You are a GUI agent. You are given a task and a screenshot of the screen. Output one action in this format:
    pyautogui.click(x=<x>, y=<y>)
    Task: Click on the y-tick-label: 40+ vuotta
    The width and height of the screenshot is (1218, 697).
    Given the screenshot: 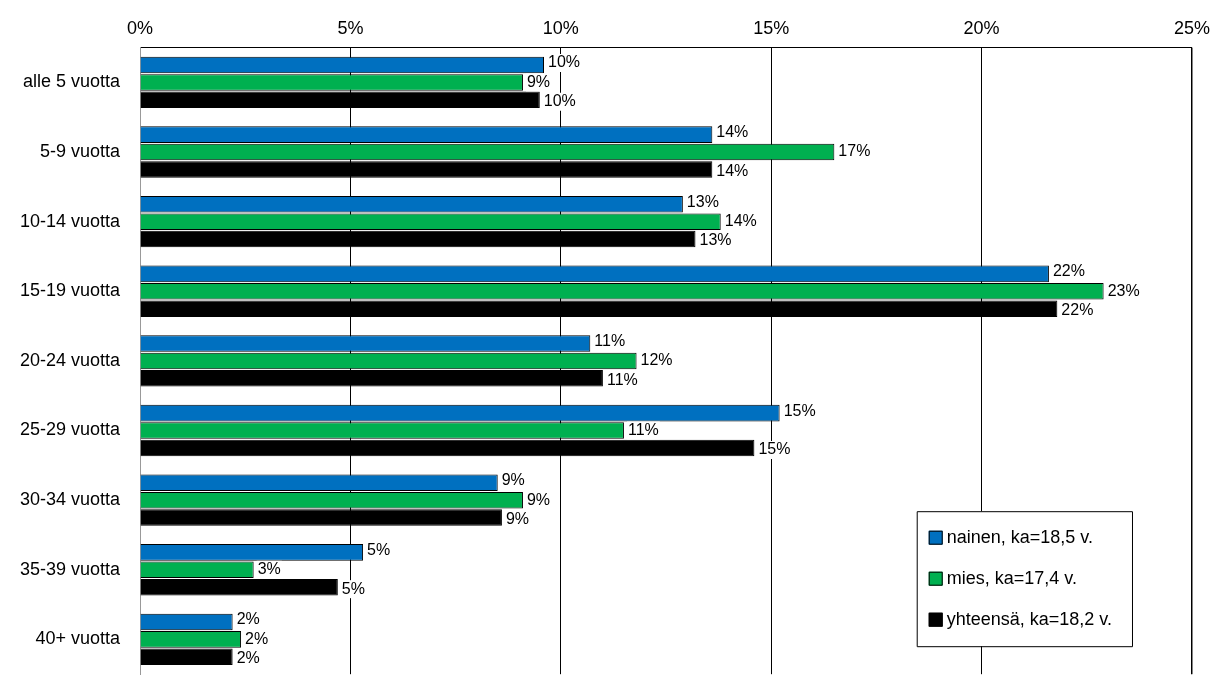 What is the action you would take?
    pyautogui.click(x=78, y=638)
    